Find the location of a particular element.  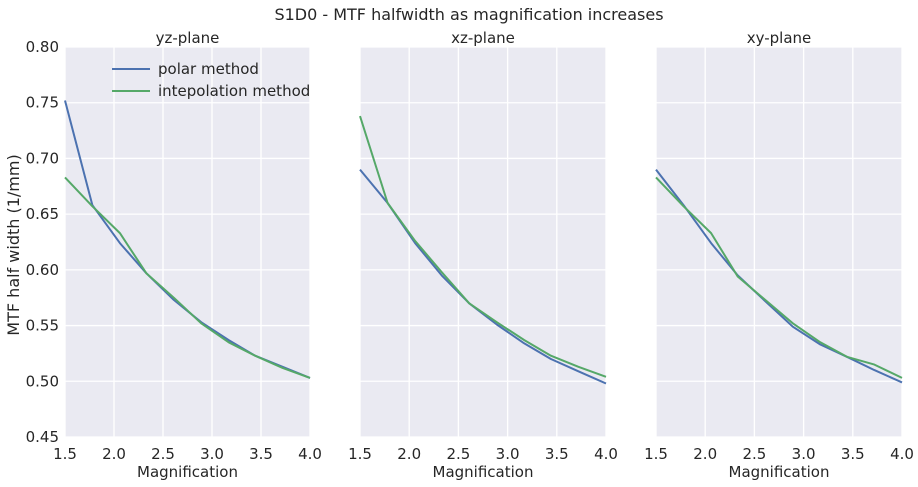

legend-label: intepolation method is located at coordinates (234, 91).